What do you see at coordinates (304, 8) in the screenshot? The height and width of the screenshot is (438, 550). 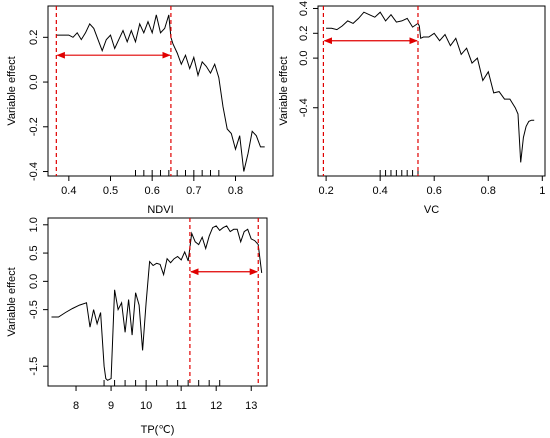 I see `y-tick-label: 0.4` at bounding box center [304, 8].